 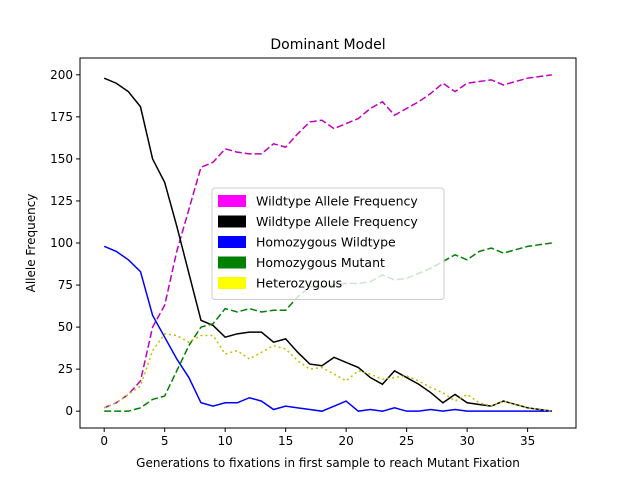 I want to click on x-tick-label: 20, so click(x=346, y=441).